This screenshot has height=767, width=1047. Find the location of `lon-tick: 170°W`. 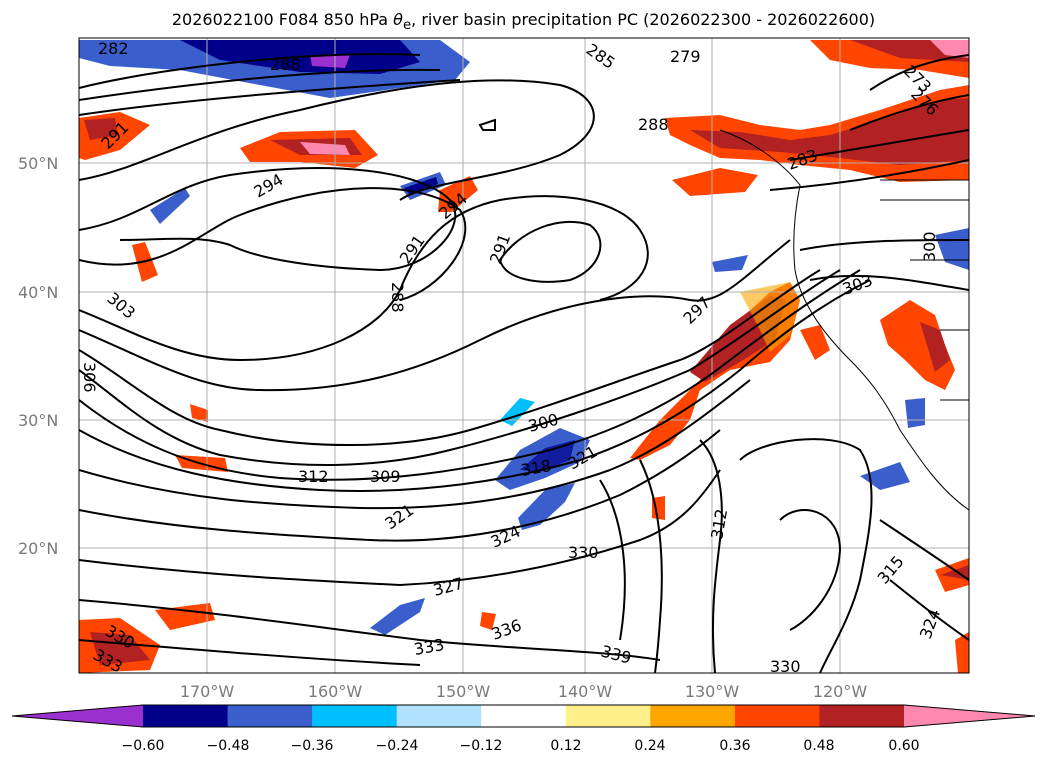

lon-tick: 170°W is located at coordinates (207, 691).